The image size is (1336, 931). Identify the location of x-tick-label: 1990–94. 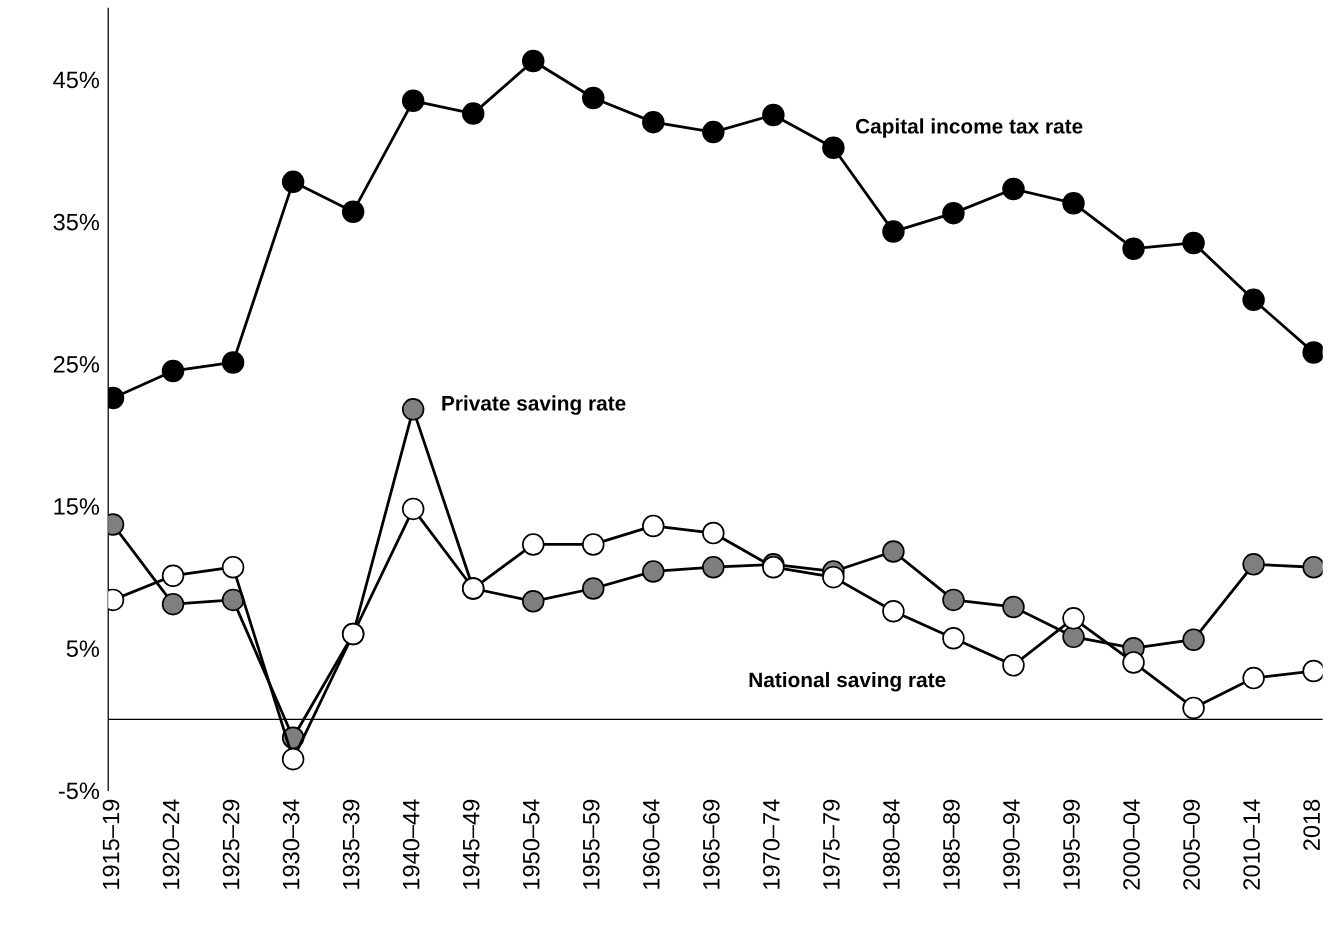
(1011, 844).